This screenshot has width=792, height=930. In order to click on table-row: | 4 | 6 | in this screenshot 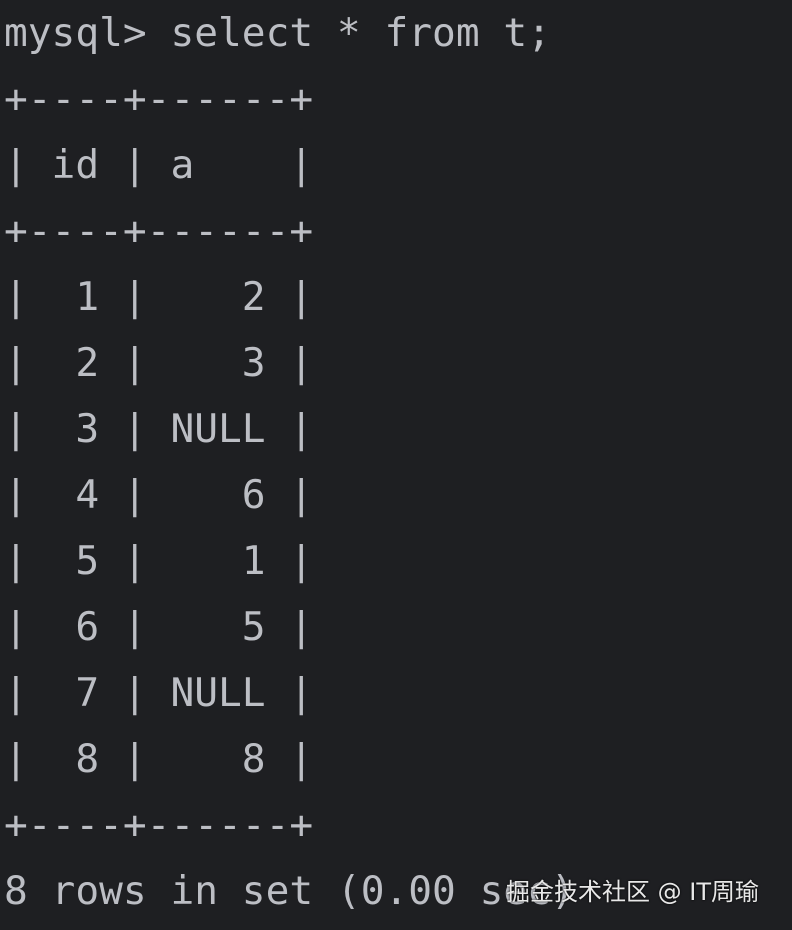, I will do `click(159, 495)`.